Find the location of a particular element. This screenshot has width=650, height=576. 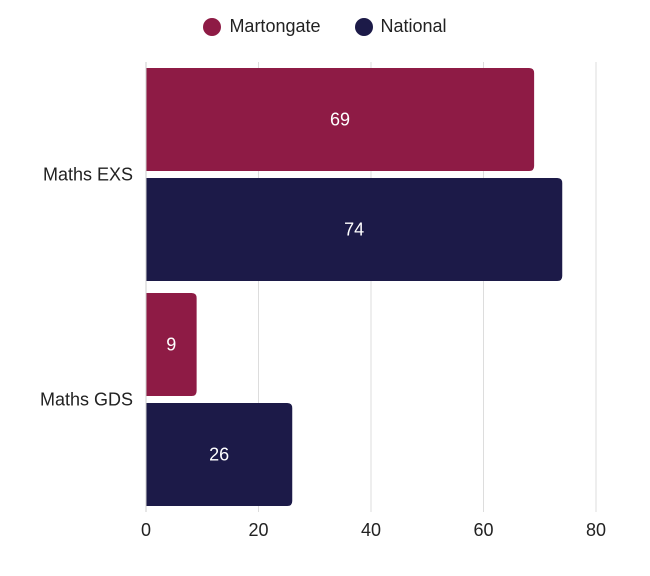

bar-martongate-maths-gds is located at coordinates (171, 344).